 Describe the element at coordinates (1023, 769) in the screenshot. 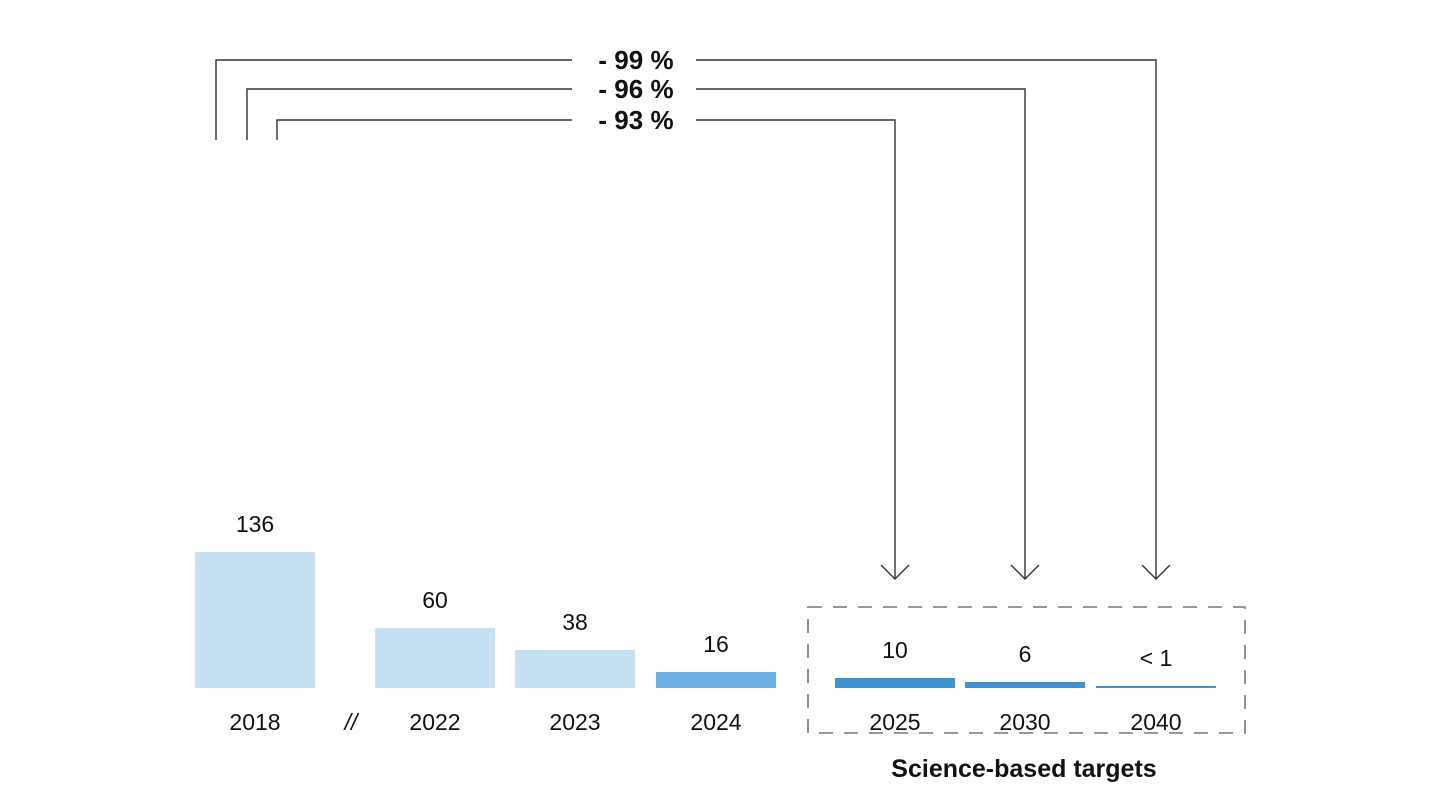

I see `science-based-targets-label: Science-based targets` at that location.